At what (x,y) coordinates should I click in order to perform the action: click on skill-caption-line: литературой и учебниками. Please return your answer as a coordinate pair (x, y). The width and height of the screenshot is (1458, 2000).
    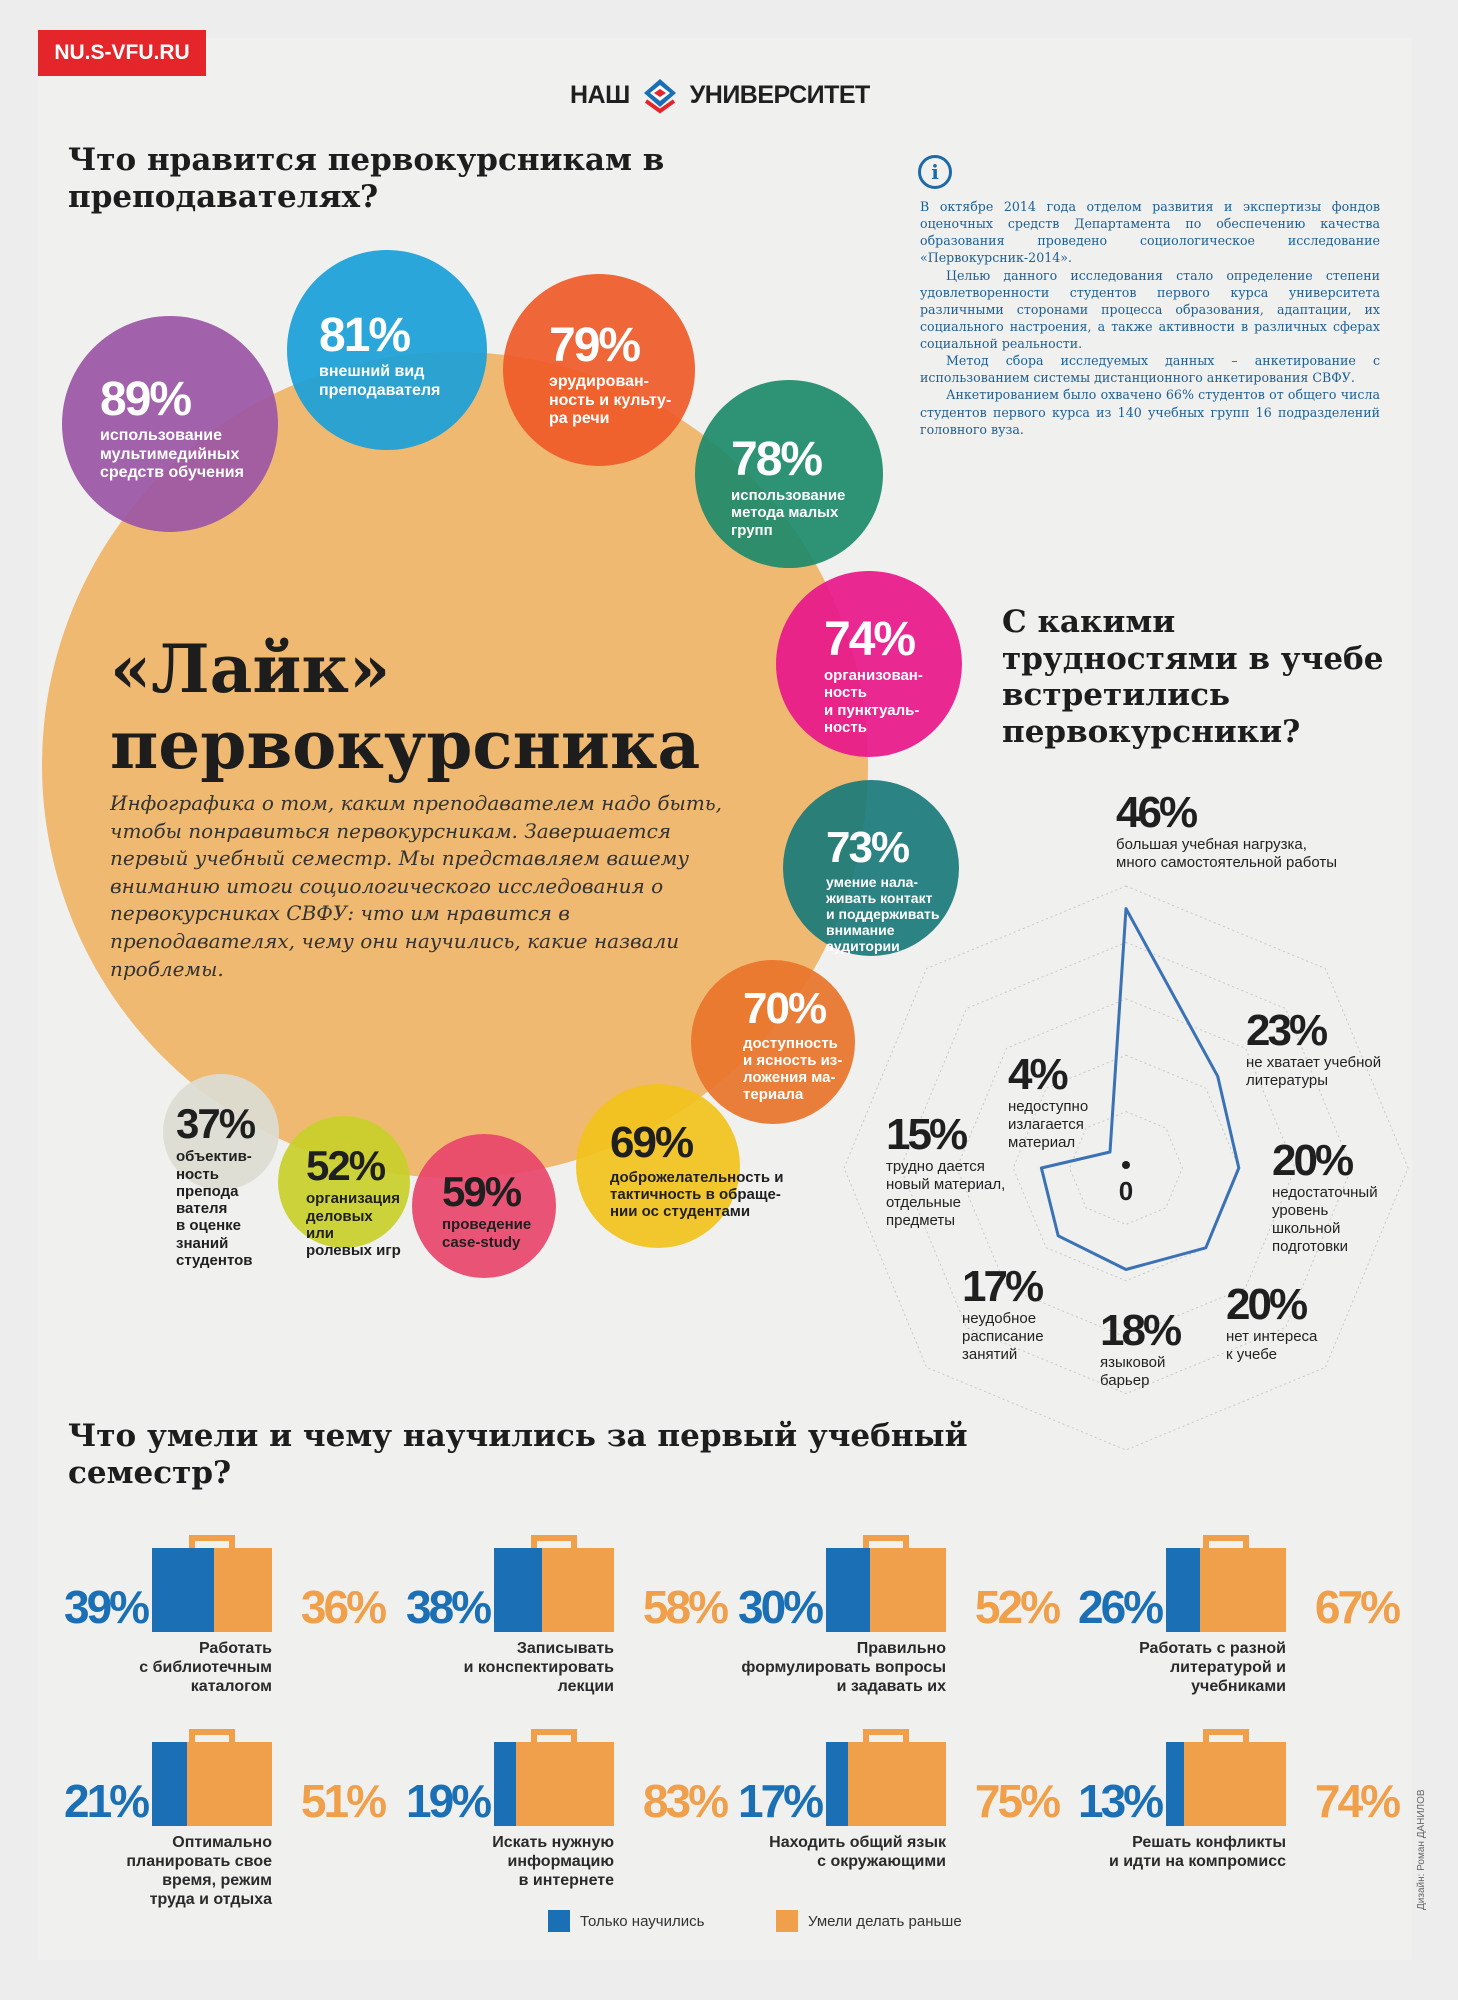
    Looking at the image, I should click on (1228, 1676).